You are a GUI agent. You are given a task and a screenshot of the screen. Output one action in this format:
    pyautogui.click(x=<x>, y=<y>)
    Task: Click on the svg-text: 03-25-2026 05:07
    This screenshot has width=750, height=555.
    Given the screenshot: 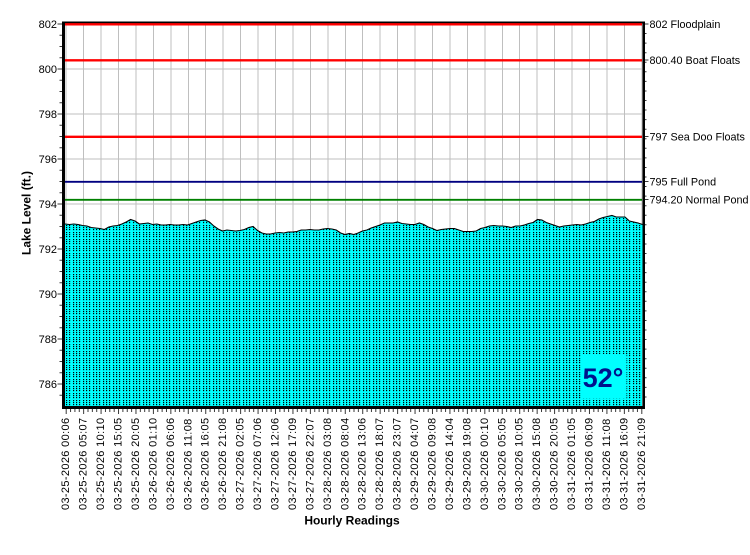 What is the action you would take?
    pyautogui.click(x=84, y=464)
    